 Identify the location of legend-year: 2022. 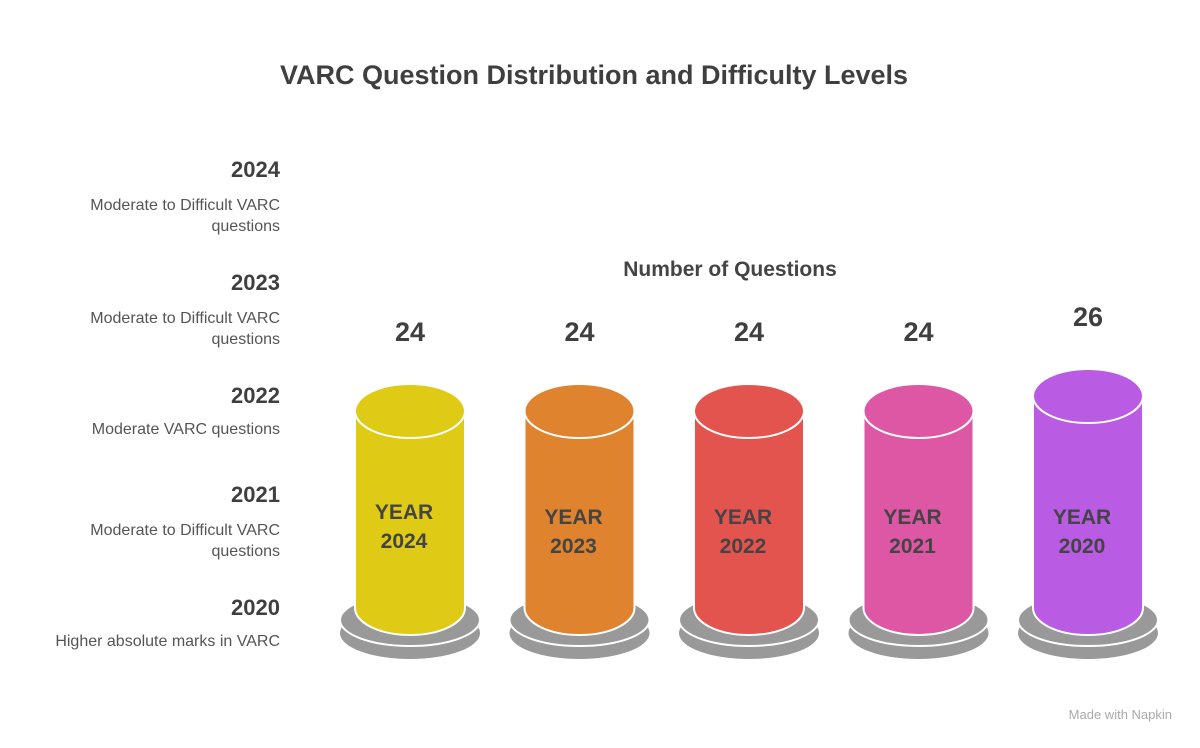
(255, 395).